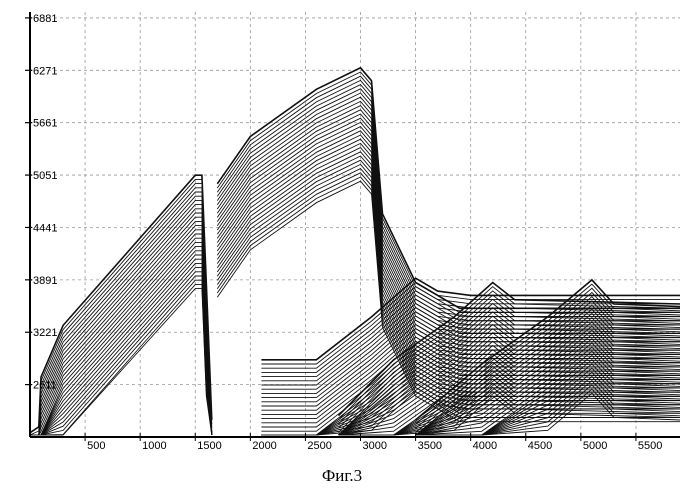 Image resolution: width=684 pixels, height=499 pixels. Describe the element at coordinates (45, 281) in the screenshot. I see `y-tick-label: 3891` at that location.